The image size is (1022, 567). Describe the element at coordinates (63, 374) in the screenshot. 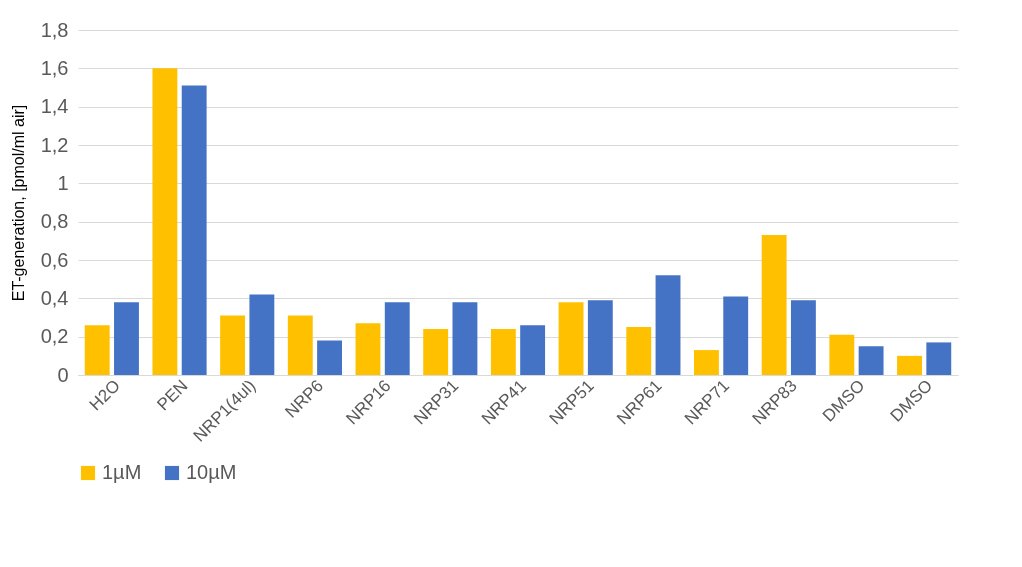

I see `y-tick-label: 0` at that location.